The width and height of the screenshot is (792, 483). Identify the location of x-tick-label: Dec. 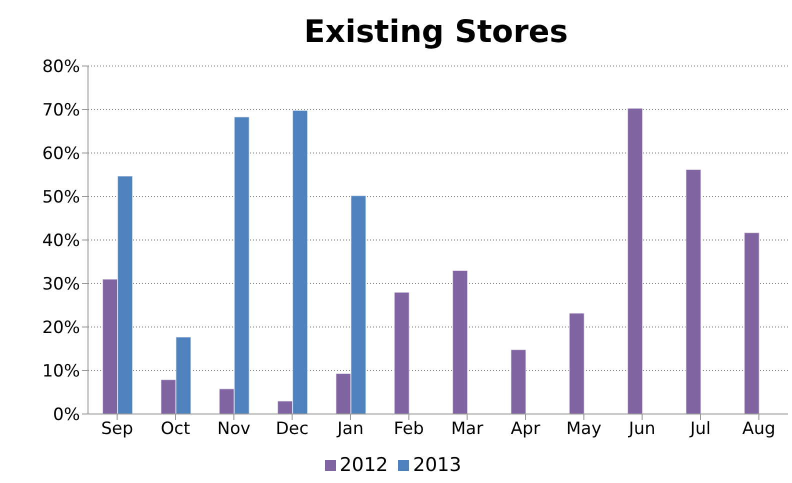
(292, 429).